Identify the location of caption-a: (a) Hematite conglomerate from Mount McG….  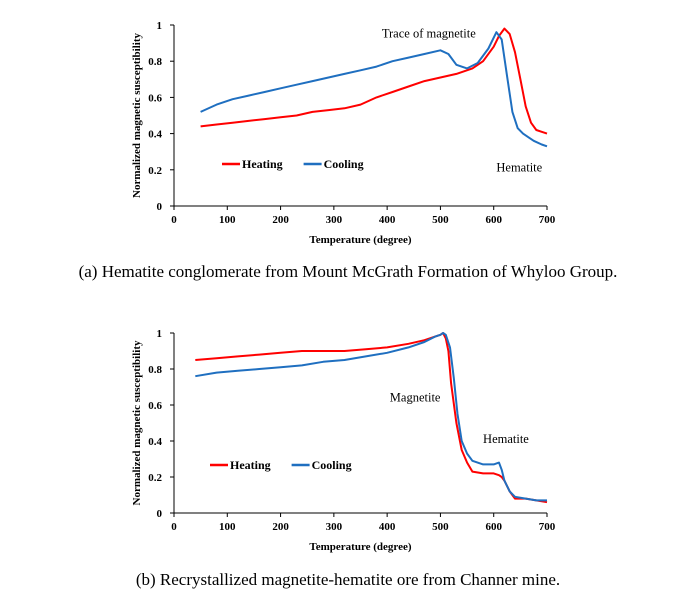
(348, 271).